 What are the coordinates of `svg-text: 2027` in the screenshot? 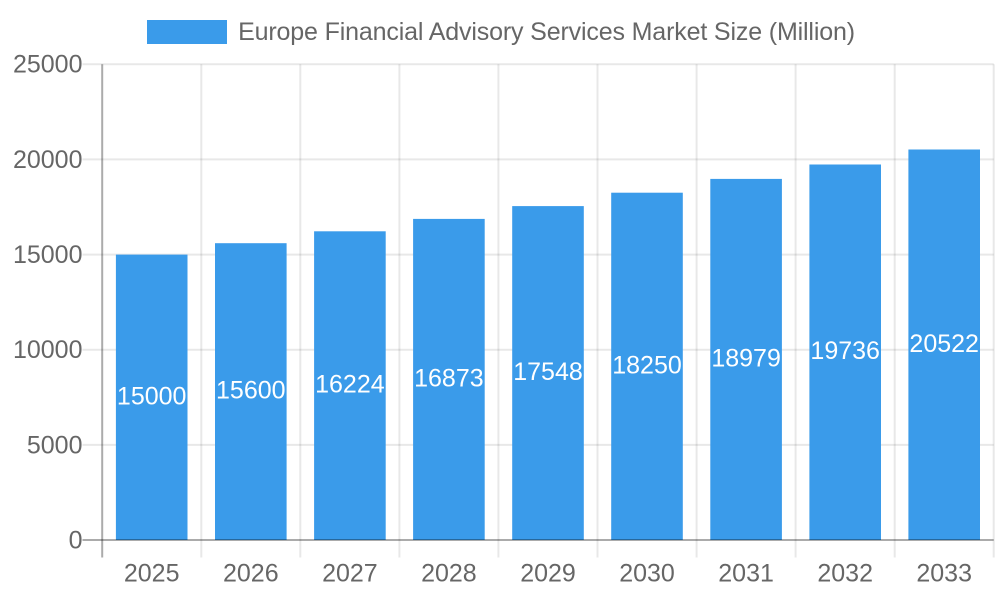 It's located at (350, 574).